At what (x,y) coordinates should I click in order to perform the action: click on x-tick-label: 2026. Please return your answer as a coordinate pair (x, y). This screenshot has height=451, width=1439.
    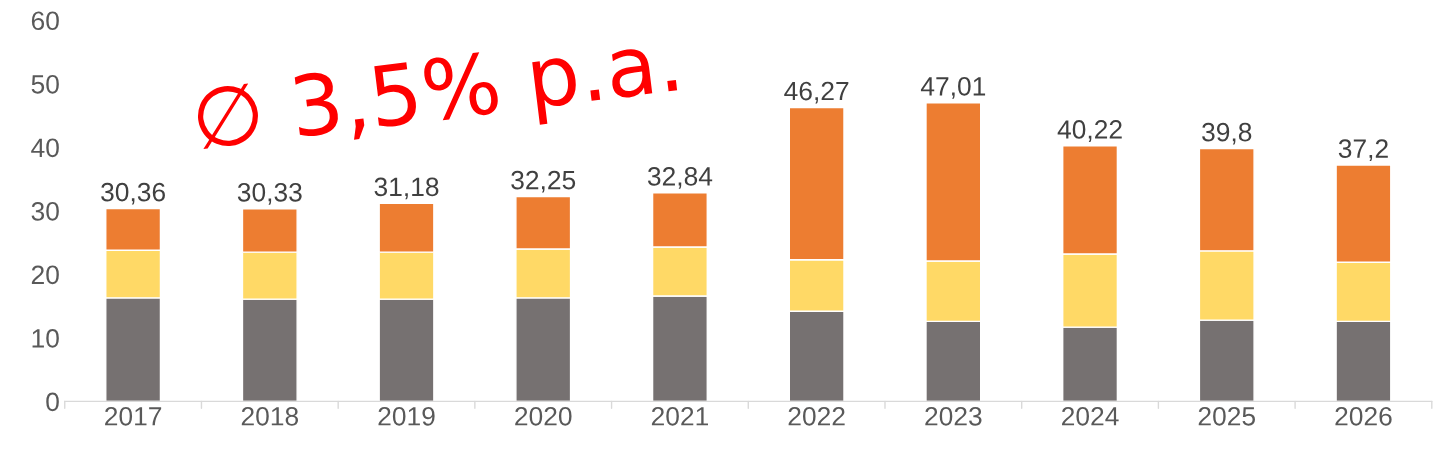
    Looking at the image, I should click on (1363, 416).